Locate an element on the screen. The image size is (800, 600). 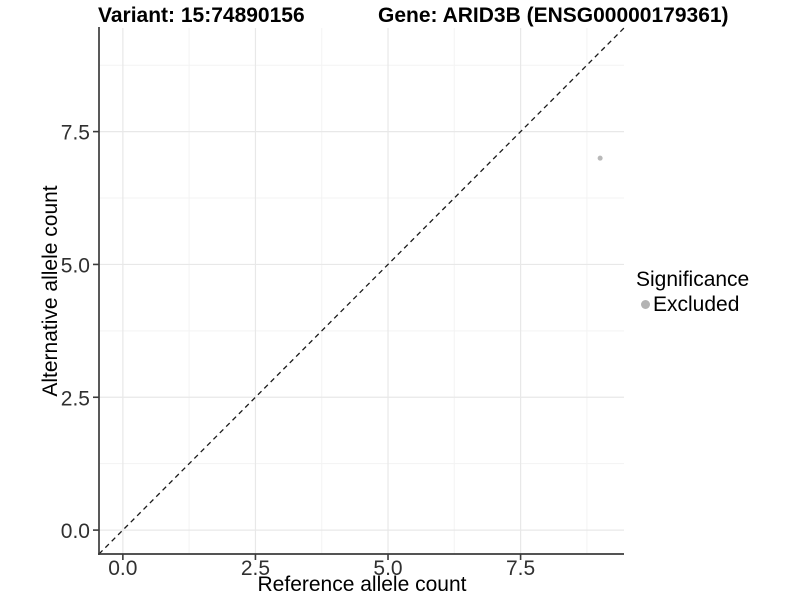
legend: Significance Excluded is located at coordinates (692, 292).